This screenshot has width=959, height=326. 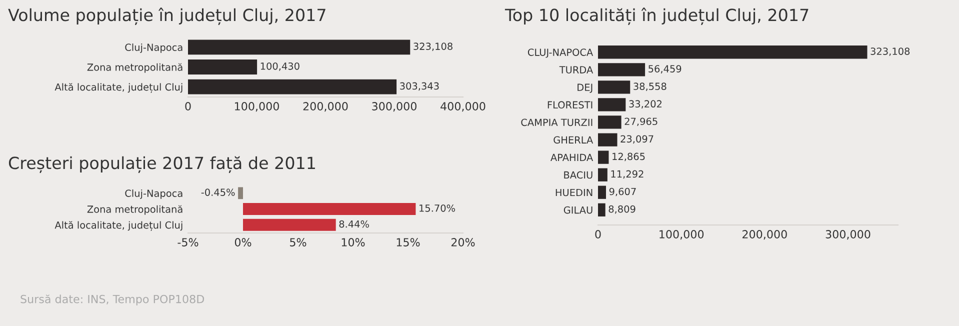 I want to click on y-tick-label: DEJ, so click(x=585, y=88).